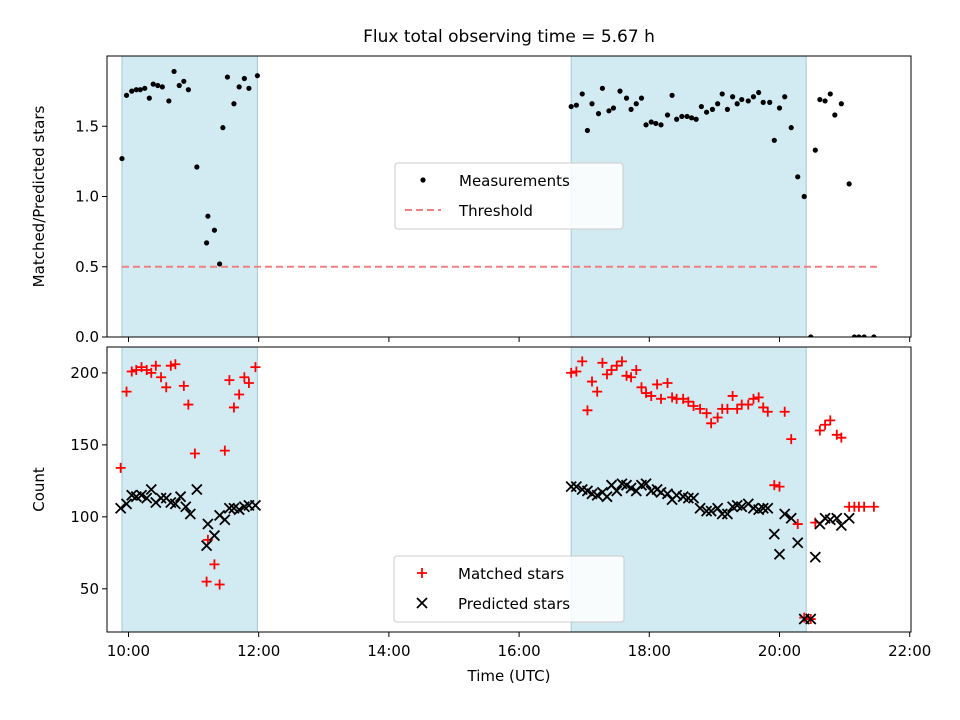 This screenshot has height=720, width=960. What do you see at coordinates (87, 197) in the screenshot?
I see `y-tick-label: 1.0` at bounding box center [87, 197].